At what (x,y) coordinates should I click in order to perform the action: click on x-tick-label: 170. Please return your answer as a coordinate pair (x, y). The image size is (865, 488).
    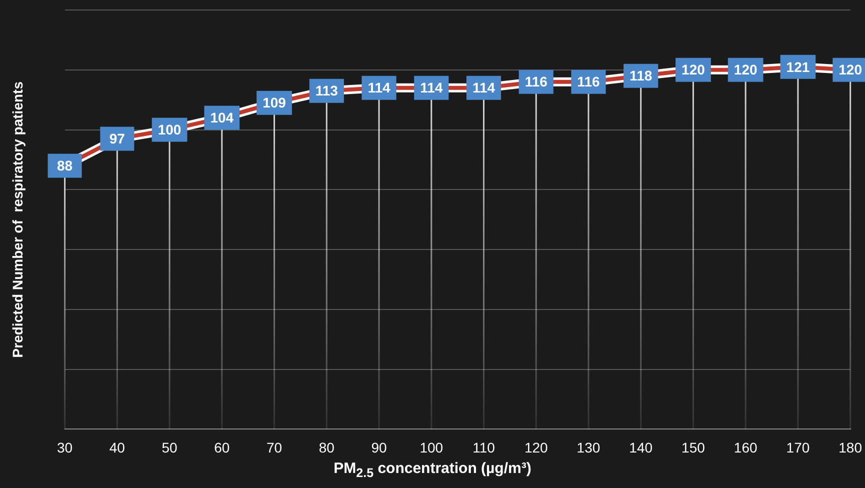
    Looking at the image, I should click on (798, 447).